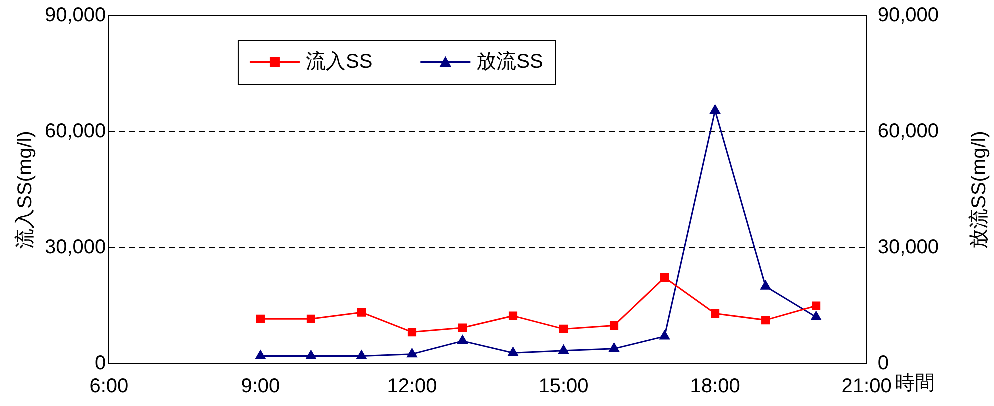 This screenshot has height=406, width=994. Describe the element at coordinates (715, 387) in the screenshot. I see `x-tick-label: 18:00` at that location.